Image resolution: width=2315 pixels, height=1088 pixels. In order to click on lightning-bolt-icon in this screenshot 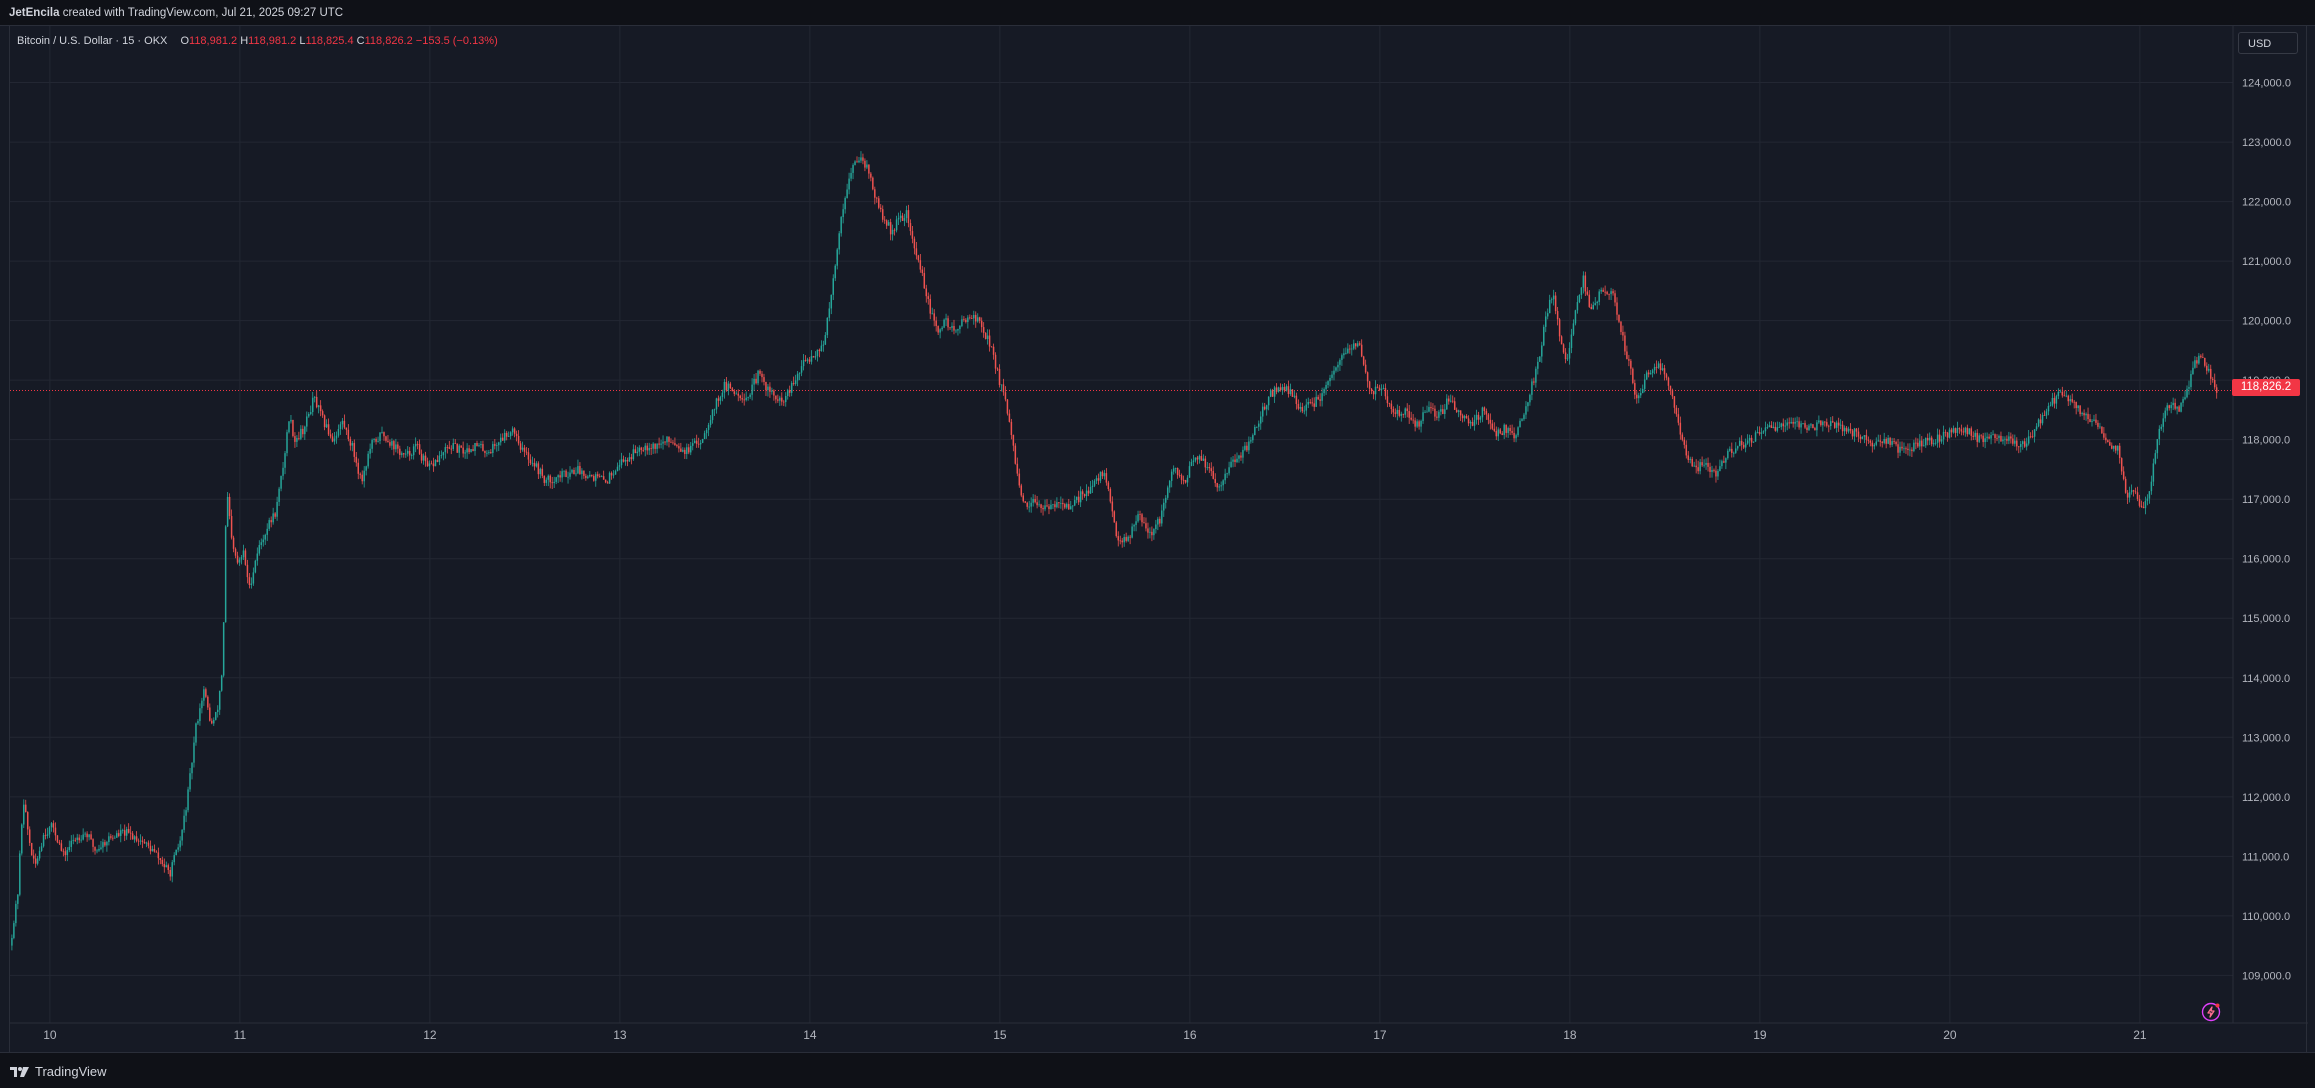, I will do `click(2211, 1012)`.